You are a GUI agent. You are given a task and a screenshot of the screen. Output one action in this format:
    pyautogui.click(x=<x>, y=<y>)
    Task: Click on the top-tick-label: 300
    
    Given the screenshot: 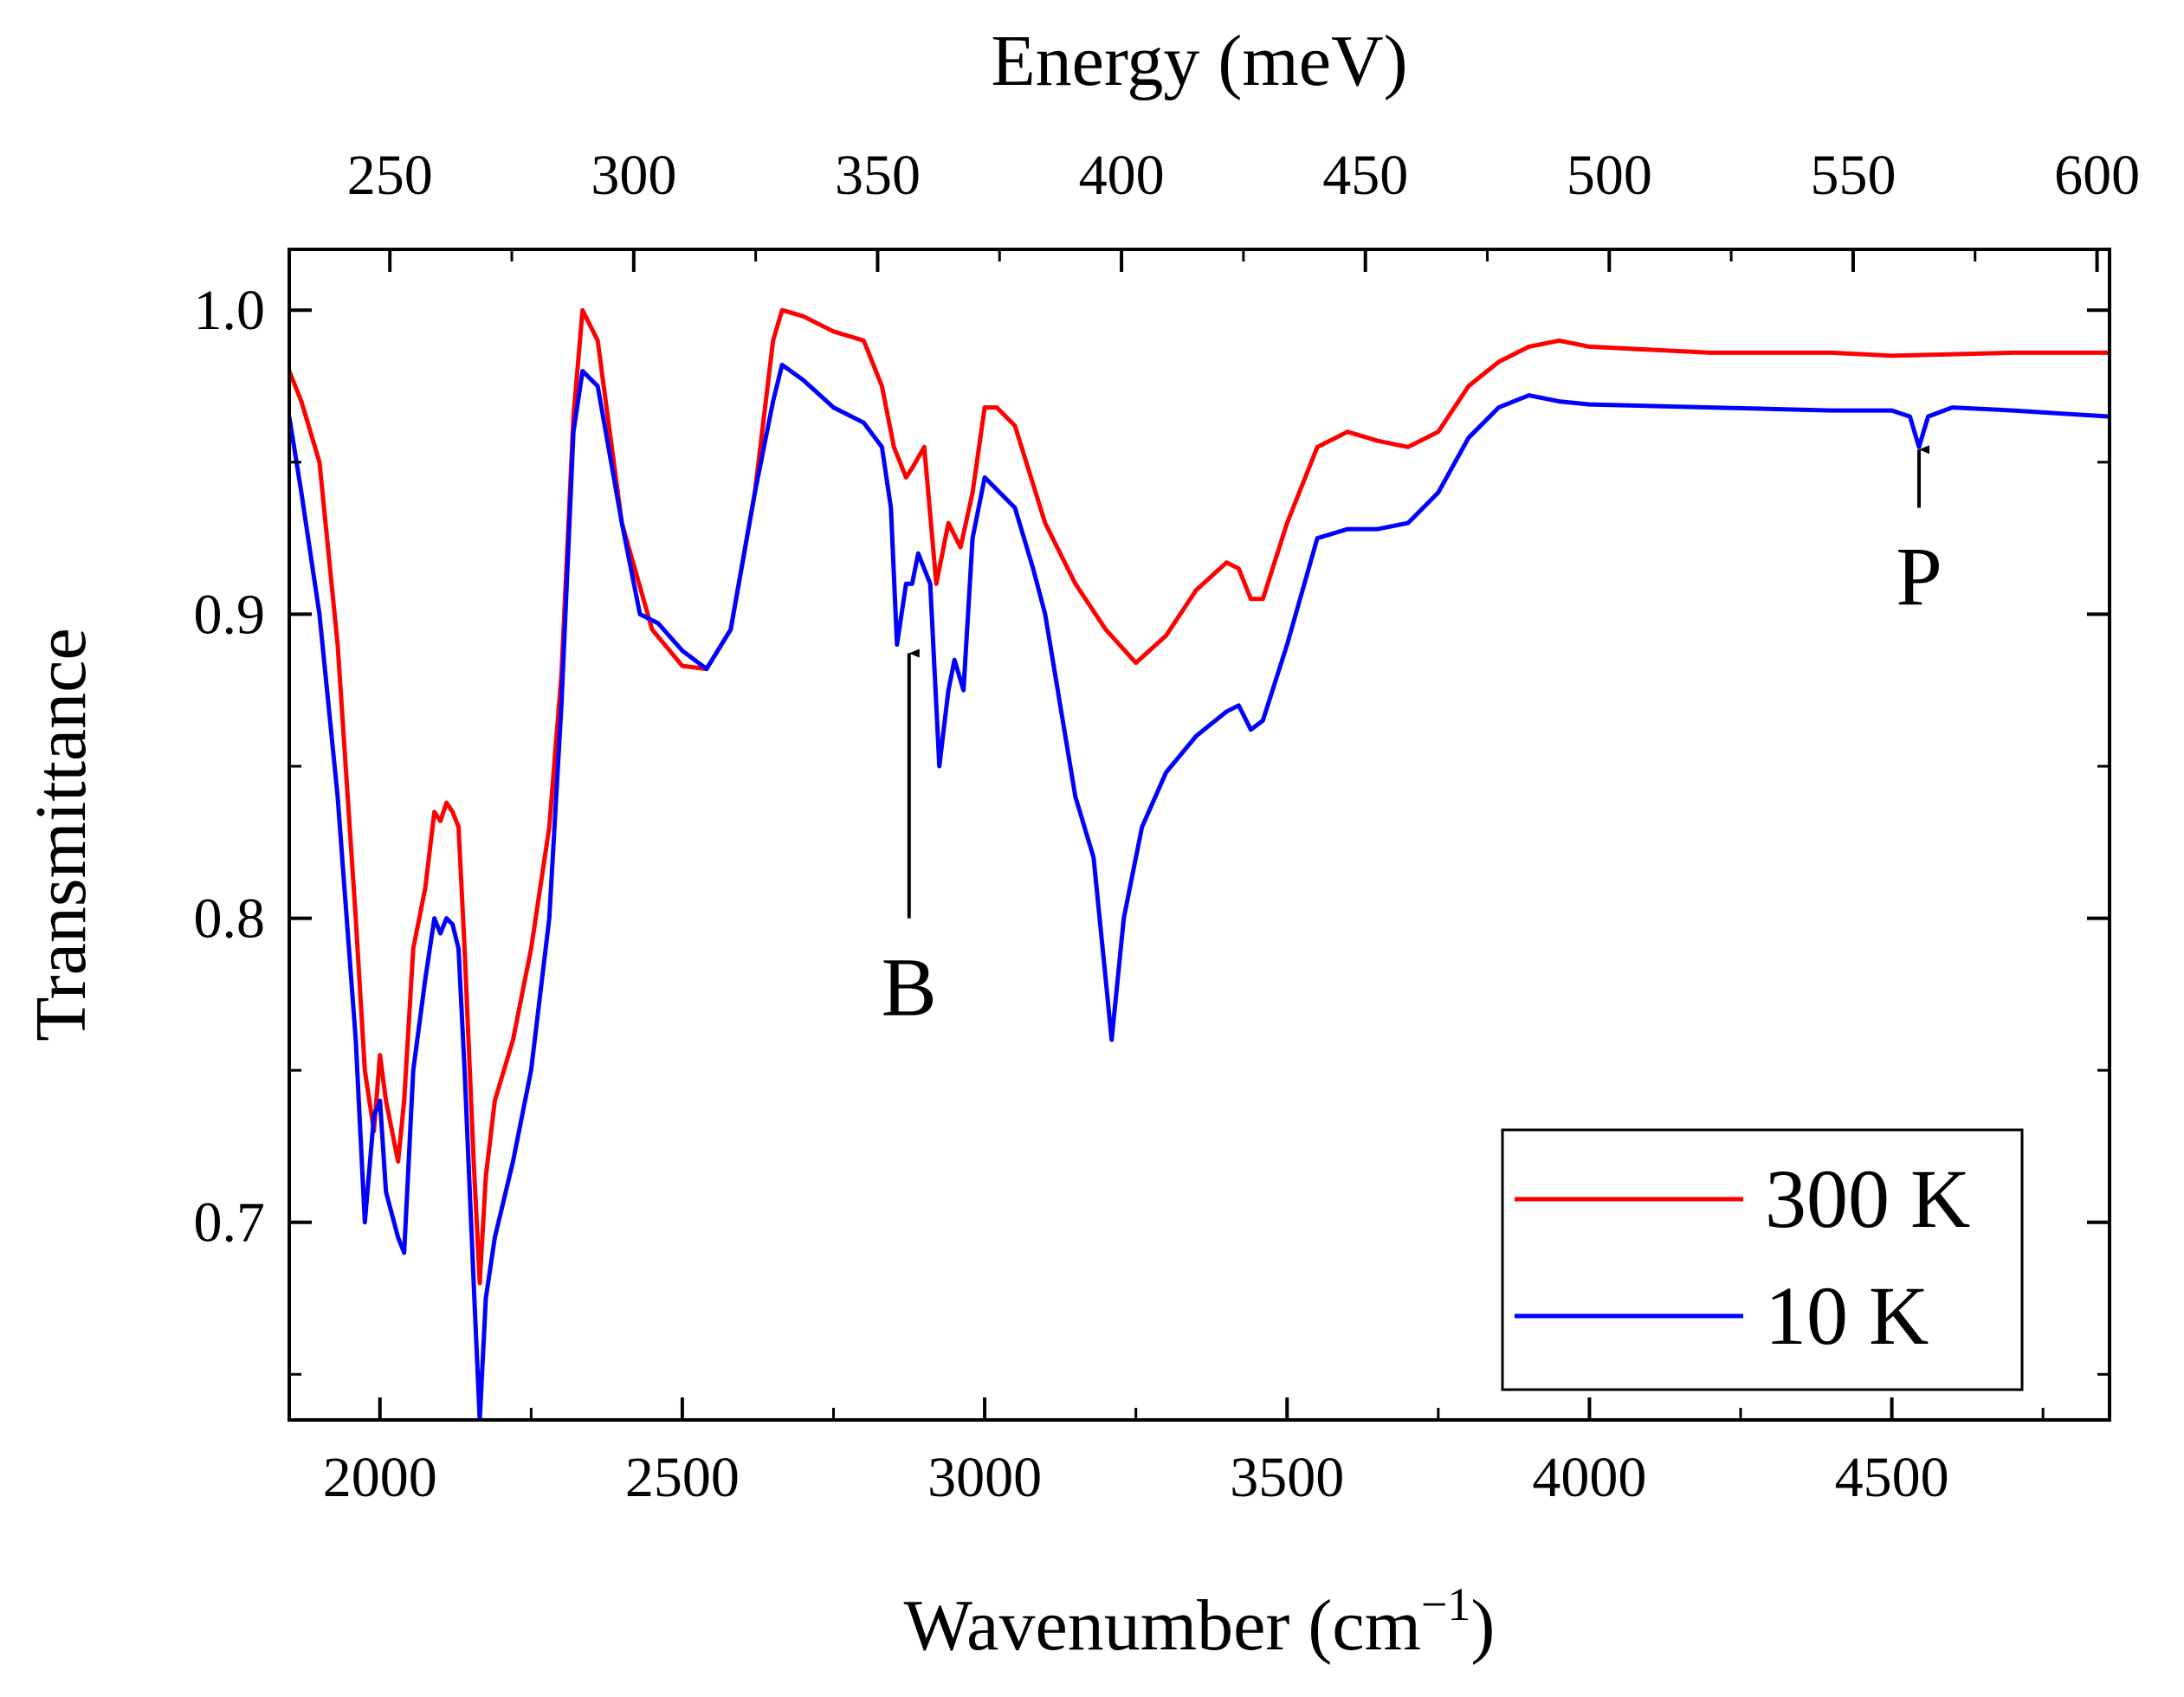 What is the action you would take?
    pyautogui.click(x=633, y=175)
    